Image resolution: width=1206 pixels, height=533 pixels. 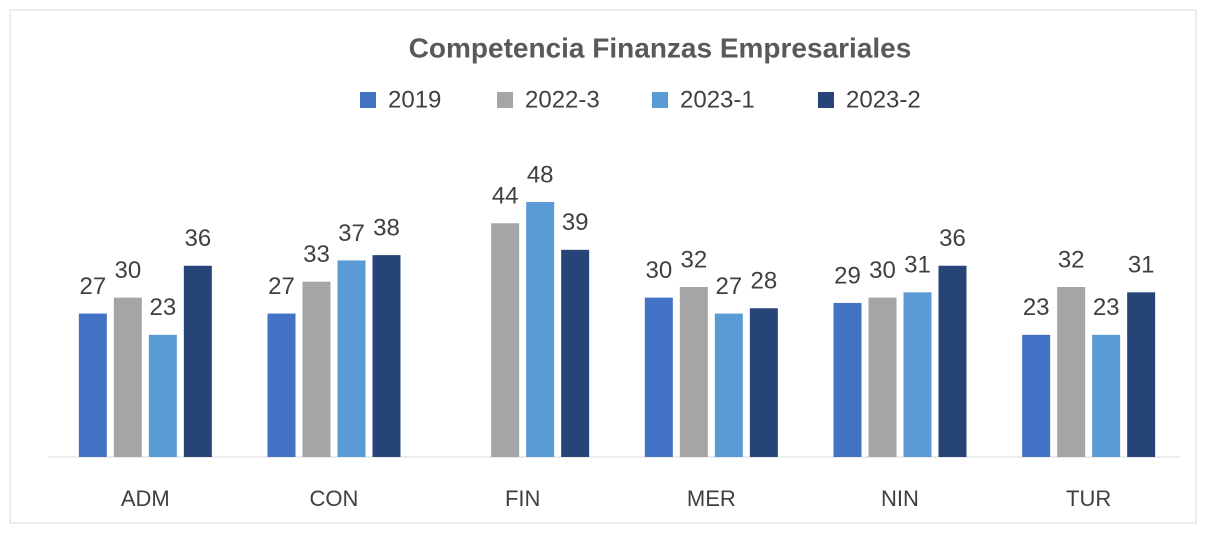 I want to click on data-label: 38, so click(x=386, y=227).